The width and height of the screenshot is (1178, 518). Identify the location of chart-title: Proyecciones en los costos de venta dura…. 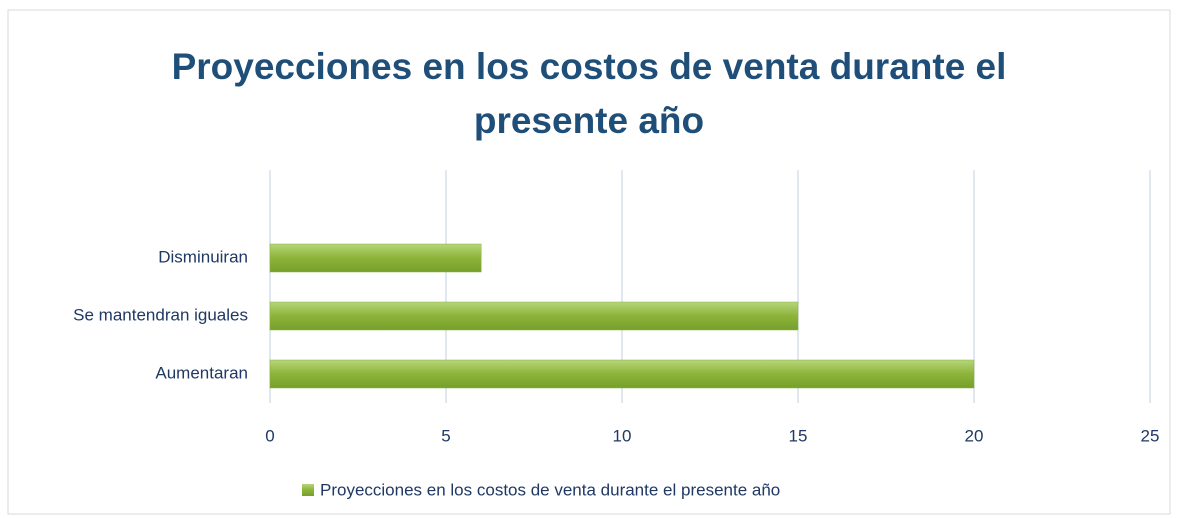
(589, 93).